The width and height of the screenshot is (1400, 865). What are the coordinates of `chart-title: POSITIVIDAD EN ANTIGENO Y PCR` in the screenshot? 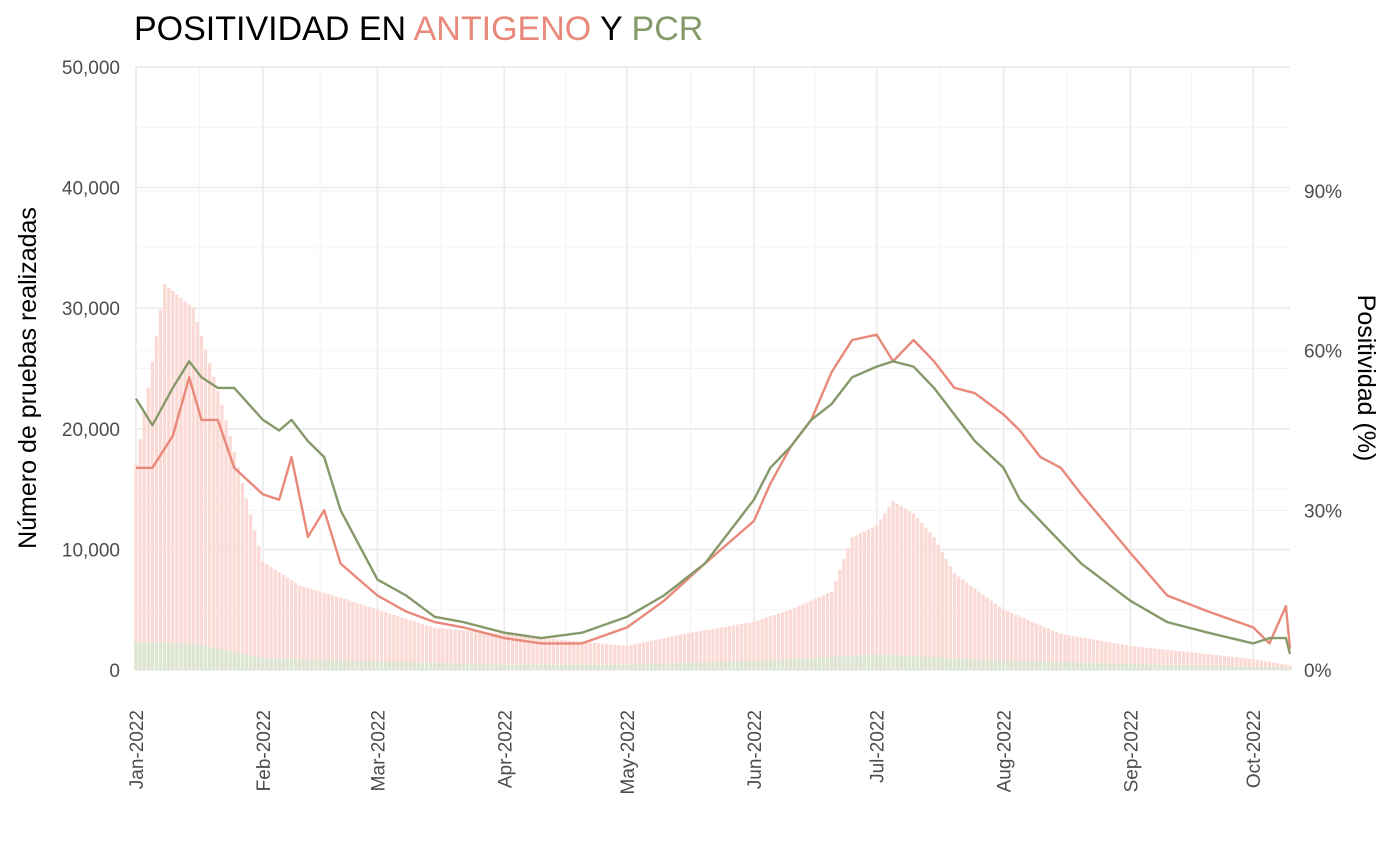 It's located at (418, 29).